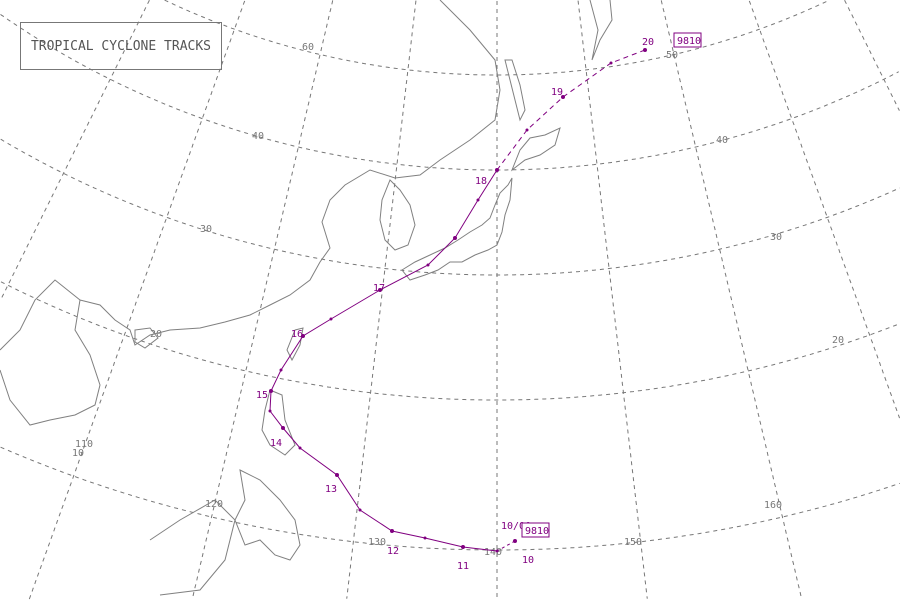 The image size is (900, 600). I want to click on day-label: 11, so click(463, 566).